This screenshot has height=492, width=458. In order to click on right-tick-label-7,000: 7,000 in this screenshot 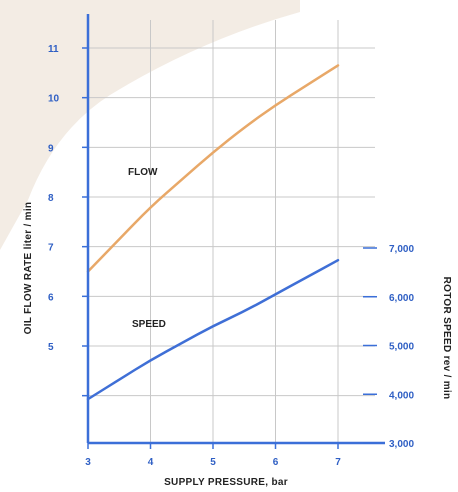, I will do `click(401, 249)`.